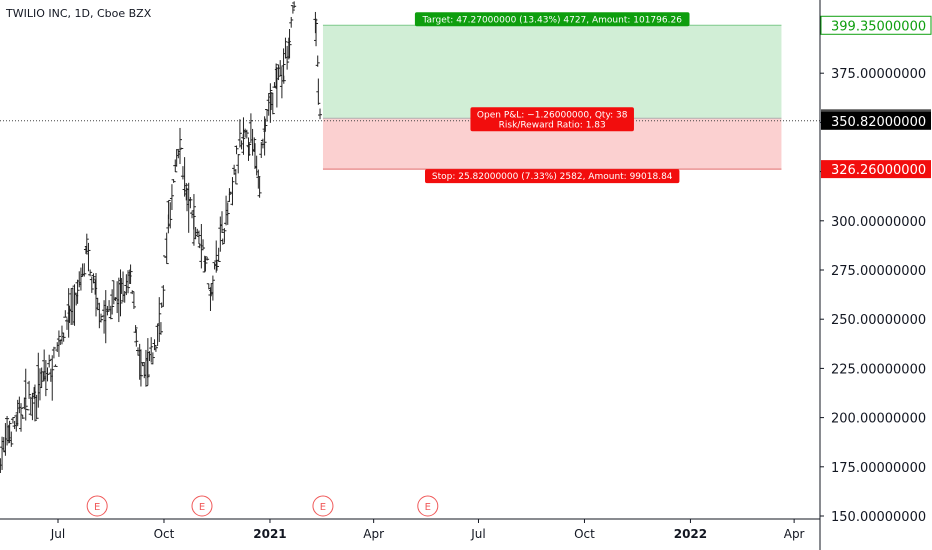 The width and height of the screenshot is (932, 550). I want to click on y-tick-label: 150.00000000, so click(878, 517).